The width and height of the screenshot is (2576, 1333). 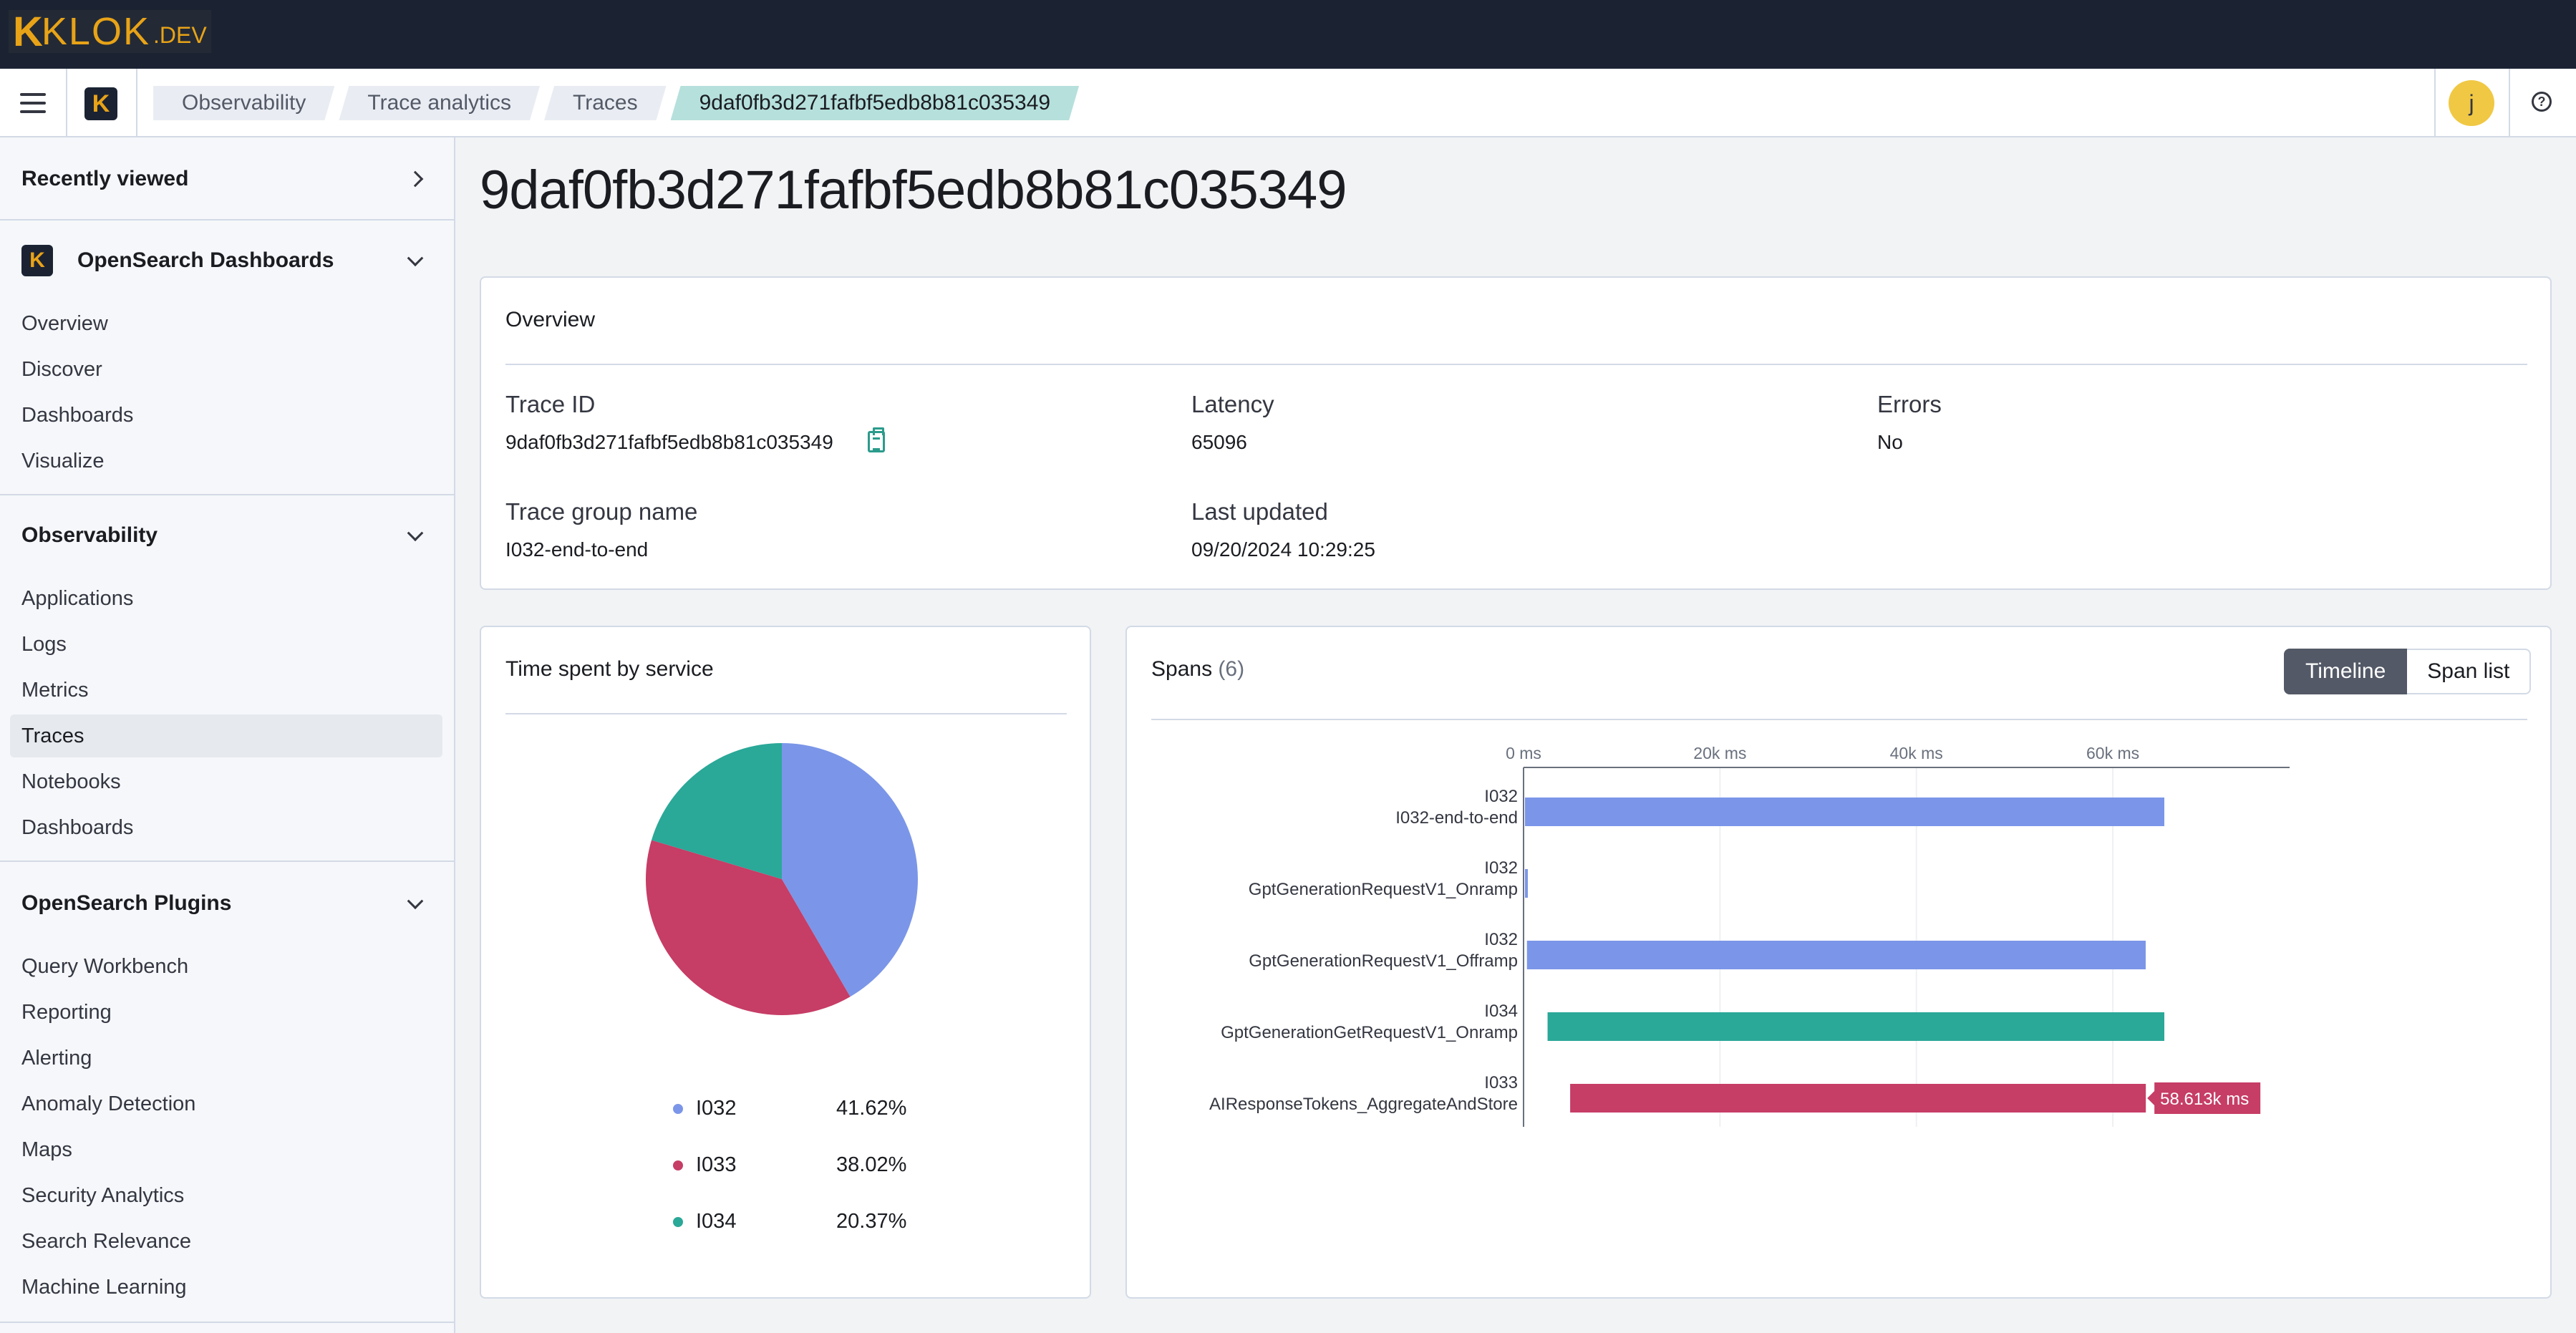 I want to click on legend-label-i034: I034, so click(x=717, y=1221).